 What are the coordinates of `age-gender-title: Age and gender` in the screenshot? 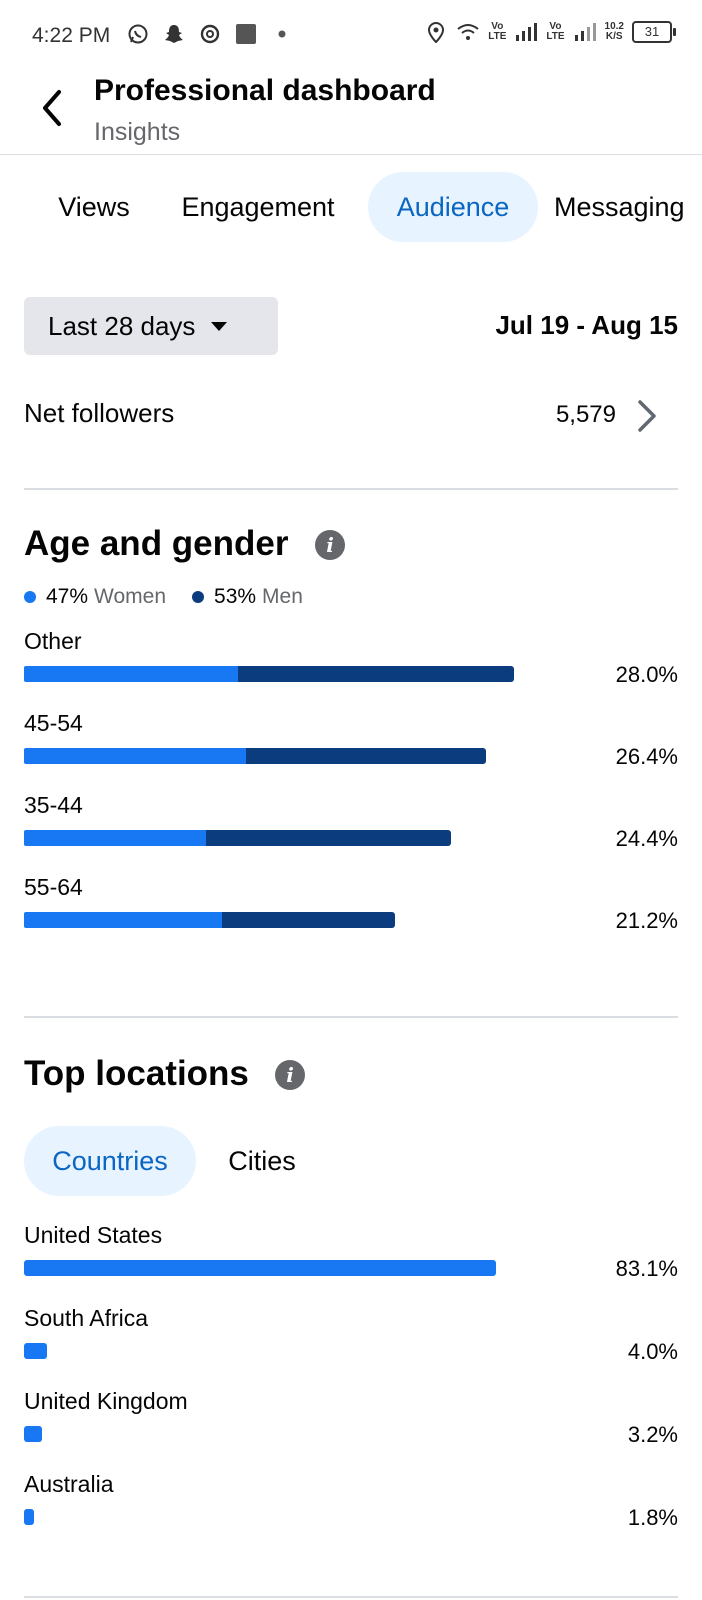 It's located at (156, 543).